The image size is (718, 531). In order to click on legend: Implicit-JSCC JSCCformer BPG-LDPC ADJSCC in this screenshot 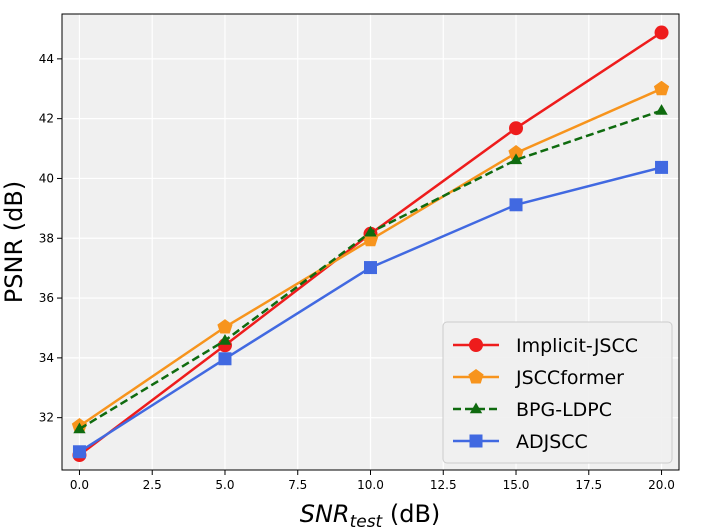, I will do `click(557, 392)`.